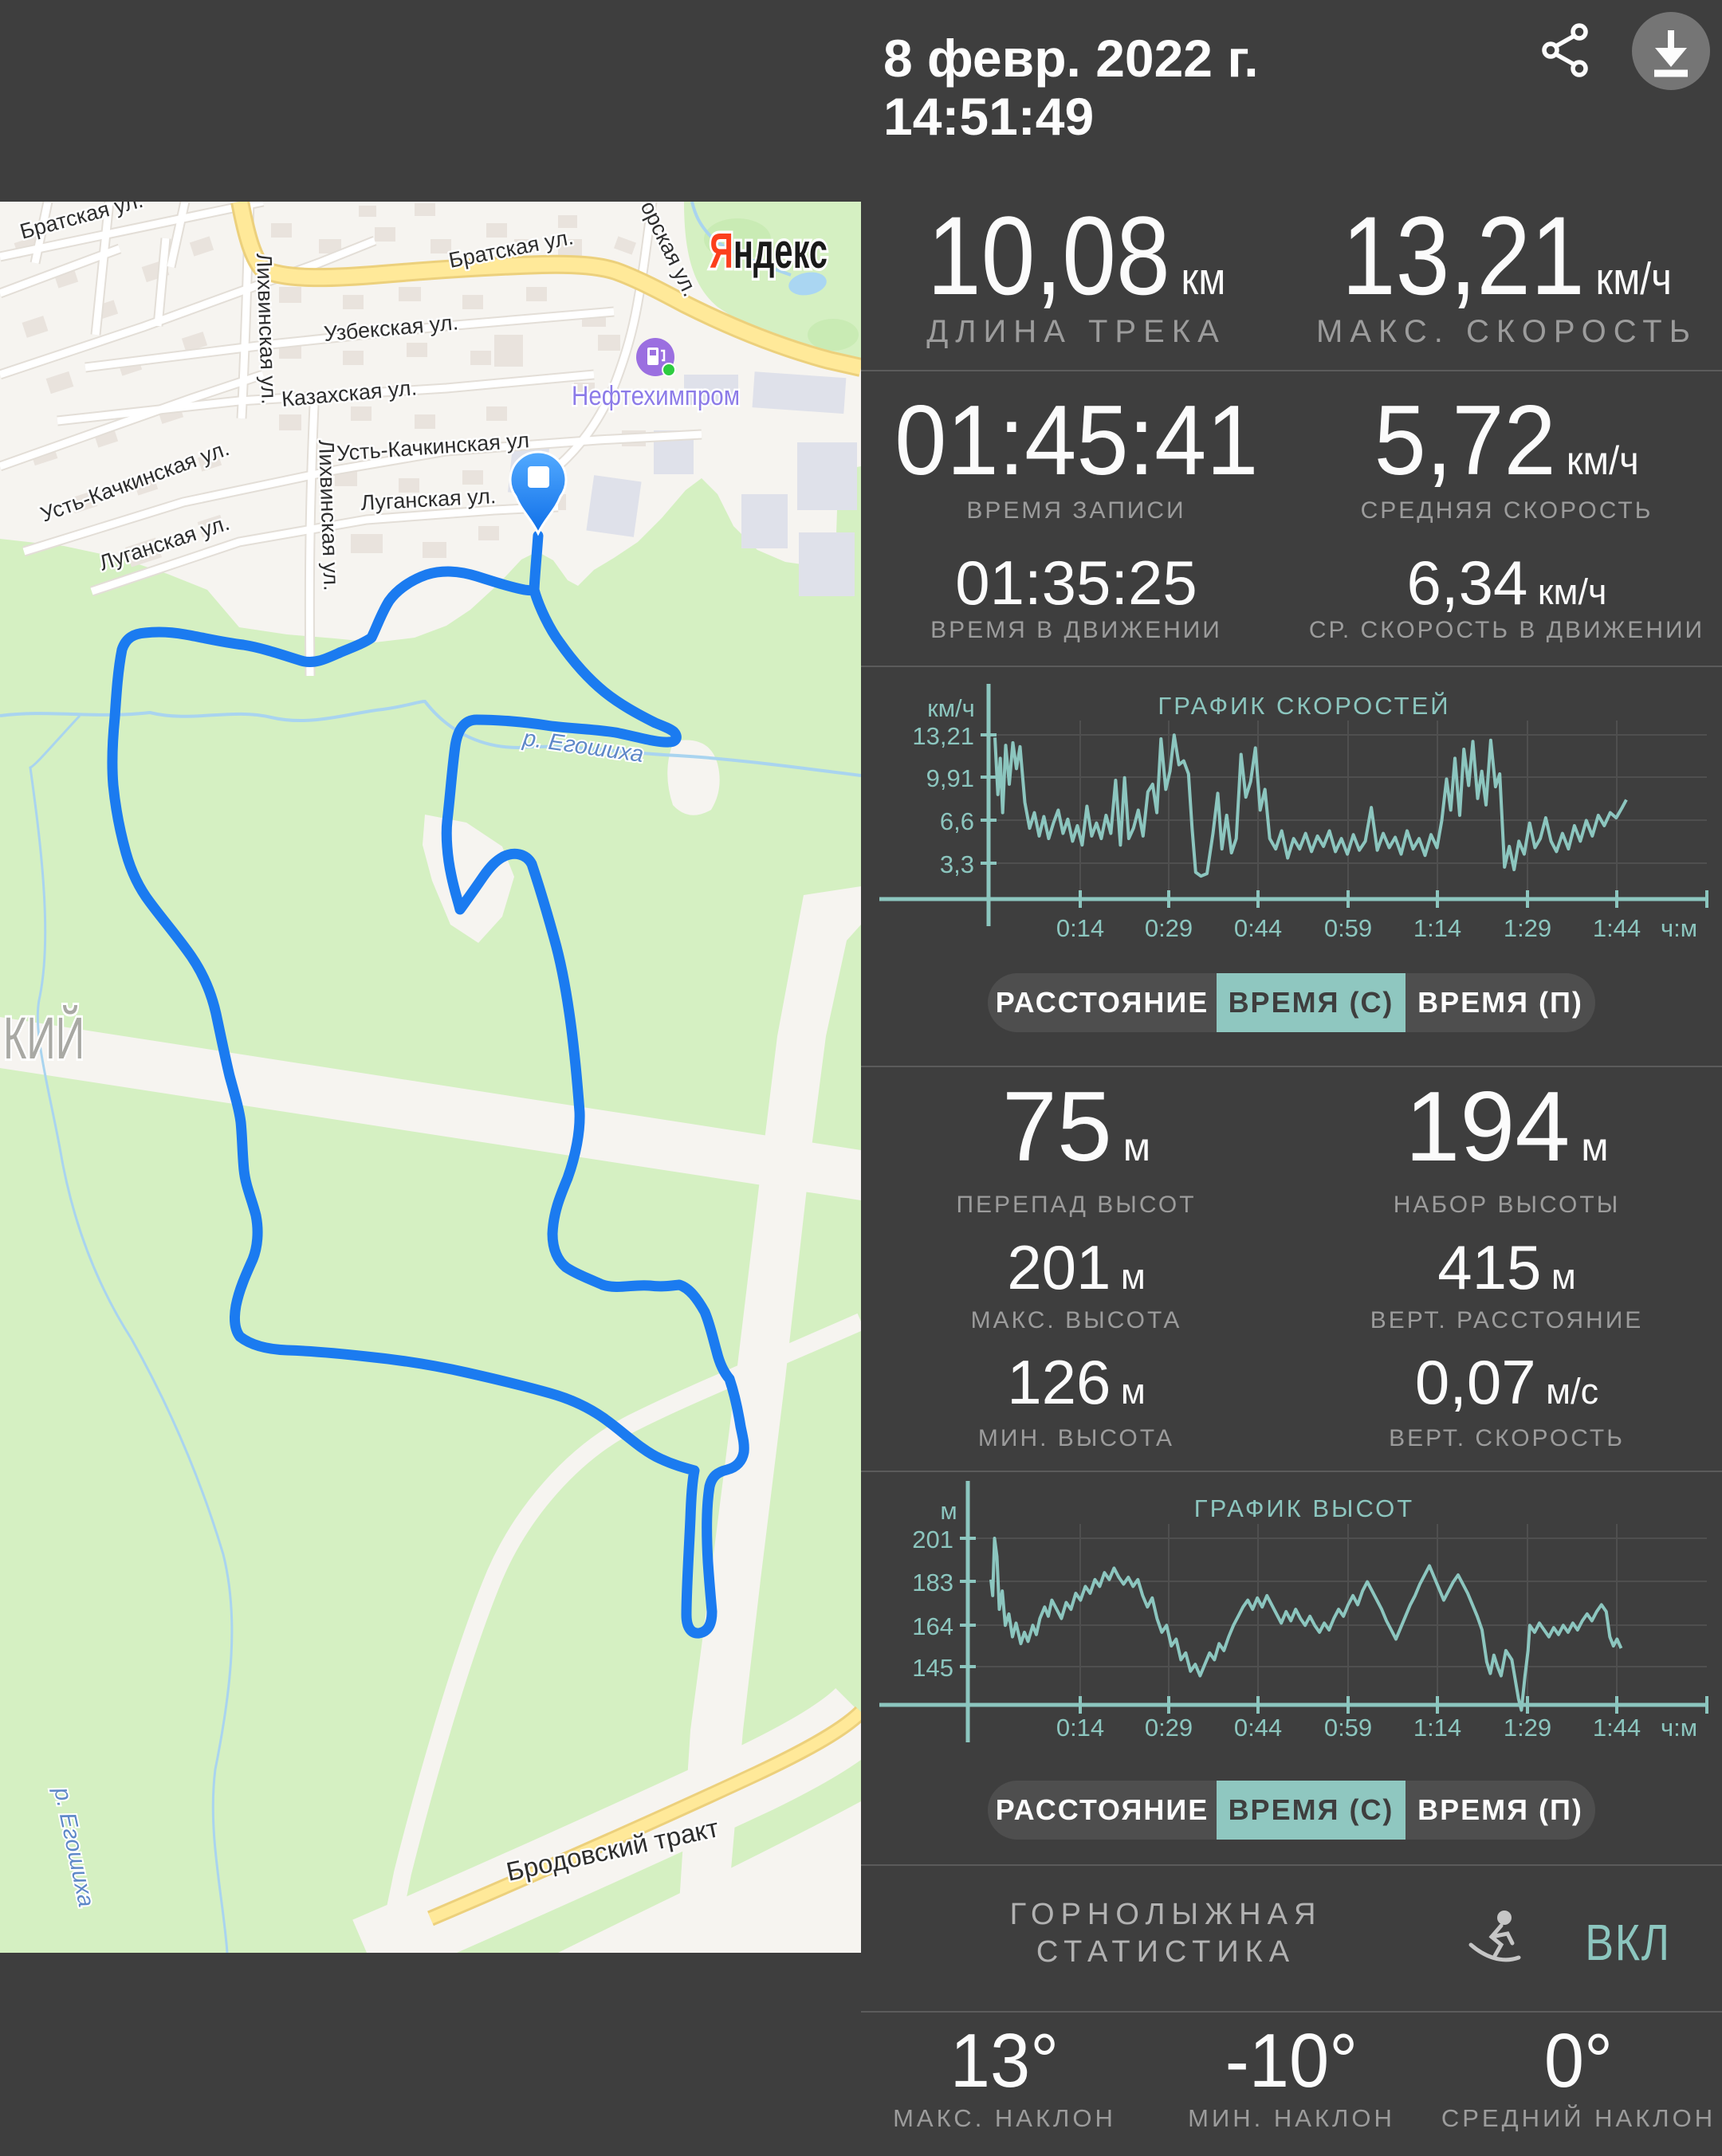 This screenshot has height=2156, width=1722. I want to click on svg-text: 9,91, so click(950, 778).